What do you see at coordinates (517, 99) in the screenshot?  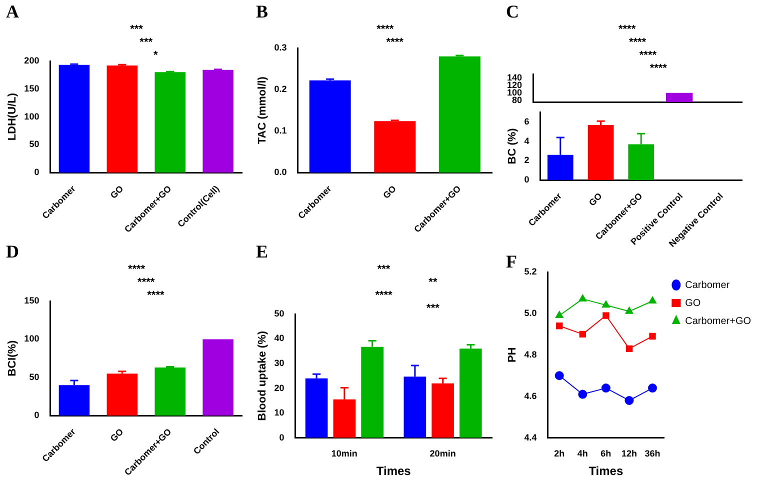 I see `y-tick-label: 80` at bounding box center [517, 99].